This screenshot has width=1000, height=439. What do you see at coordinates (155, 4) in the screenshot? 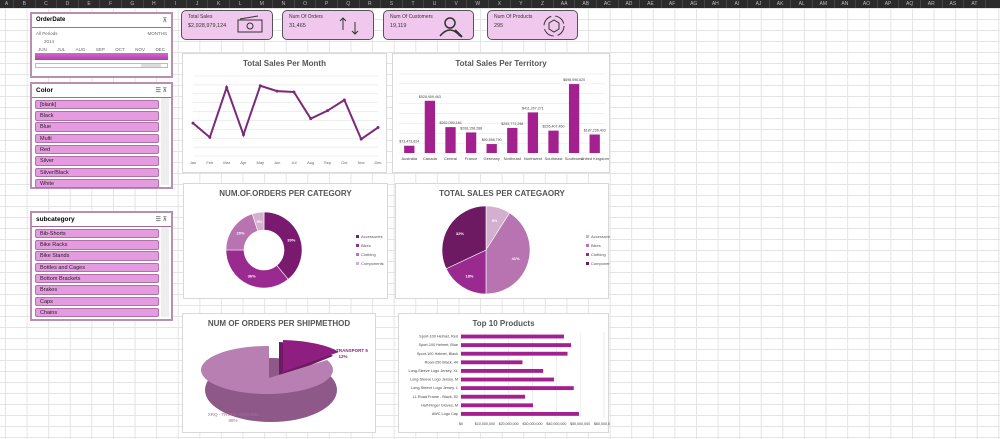
I see `column-header-H: H` at bounding box center [155, 4].